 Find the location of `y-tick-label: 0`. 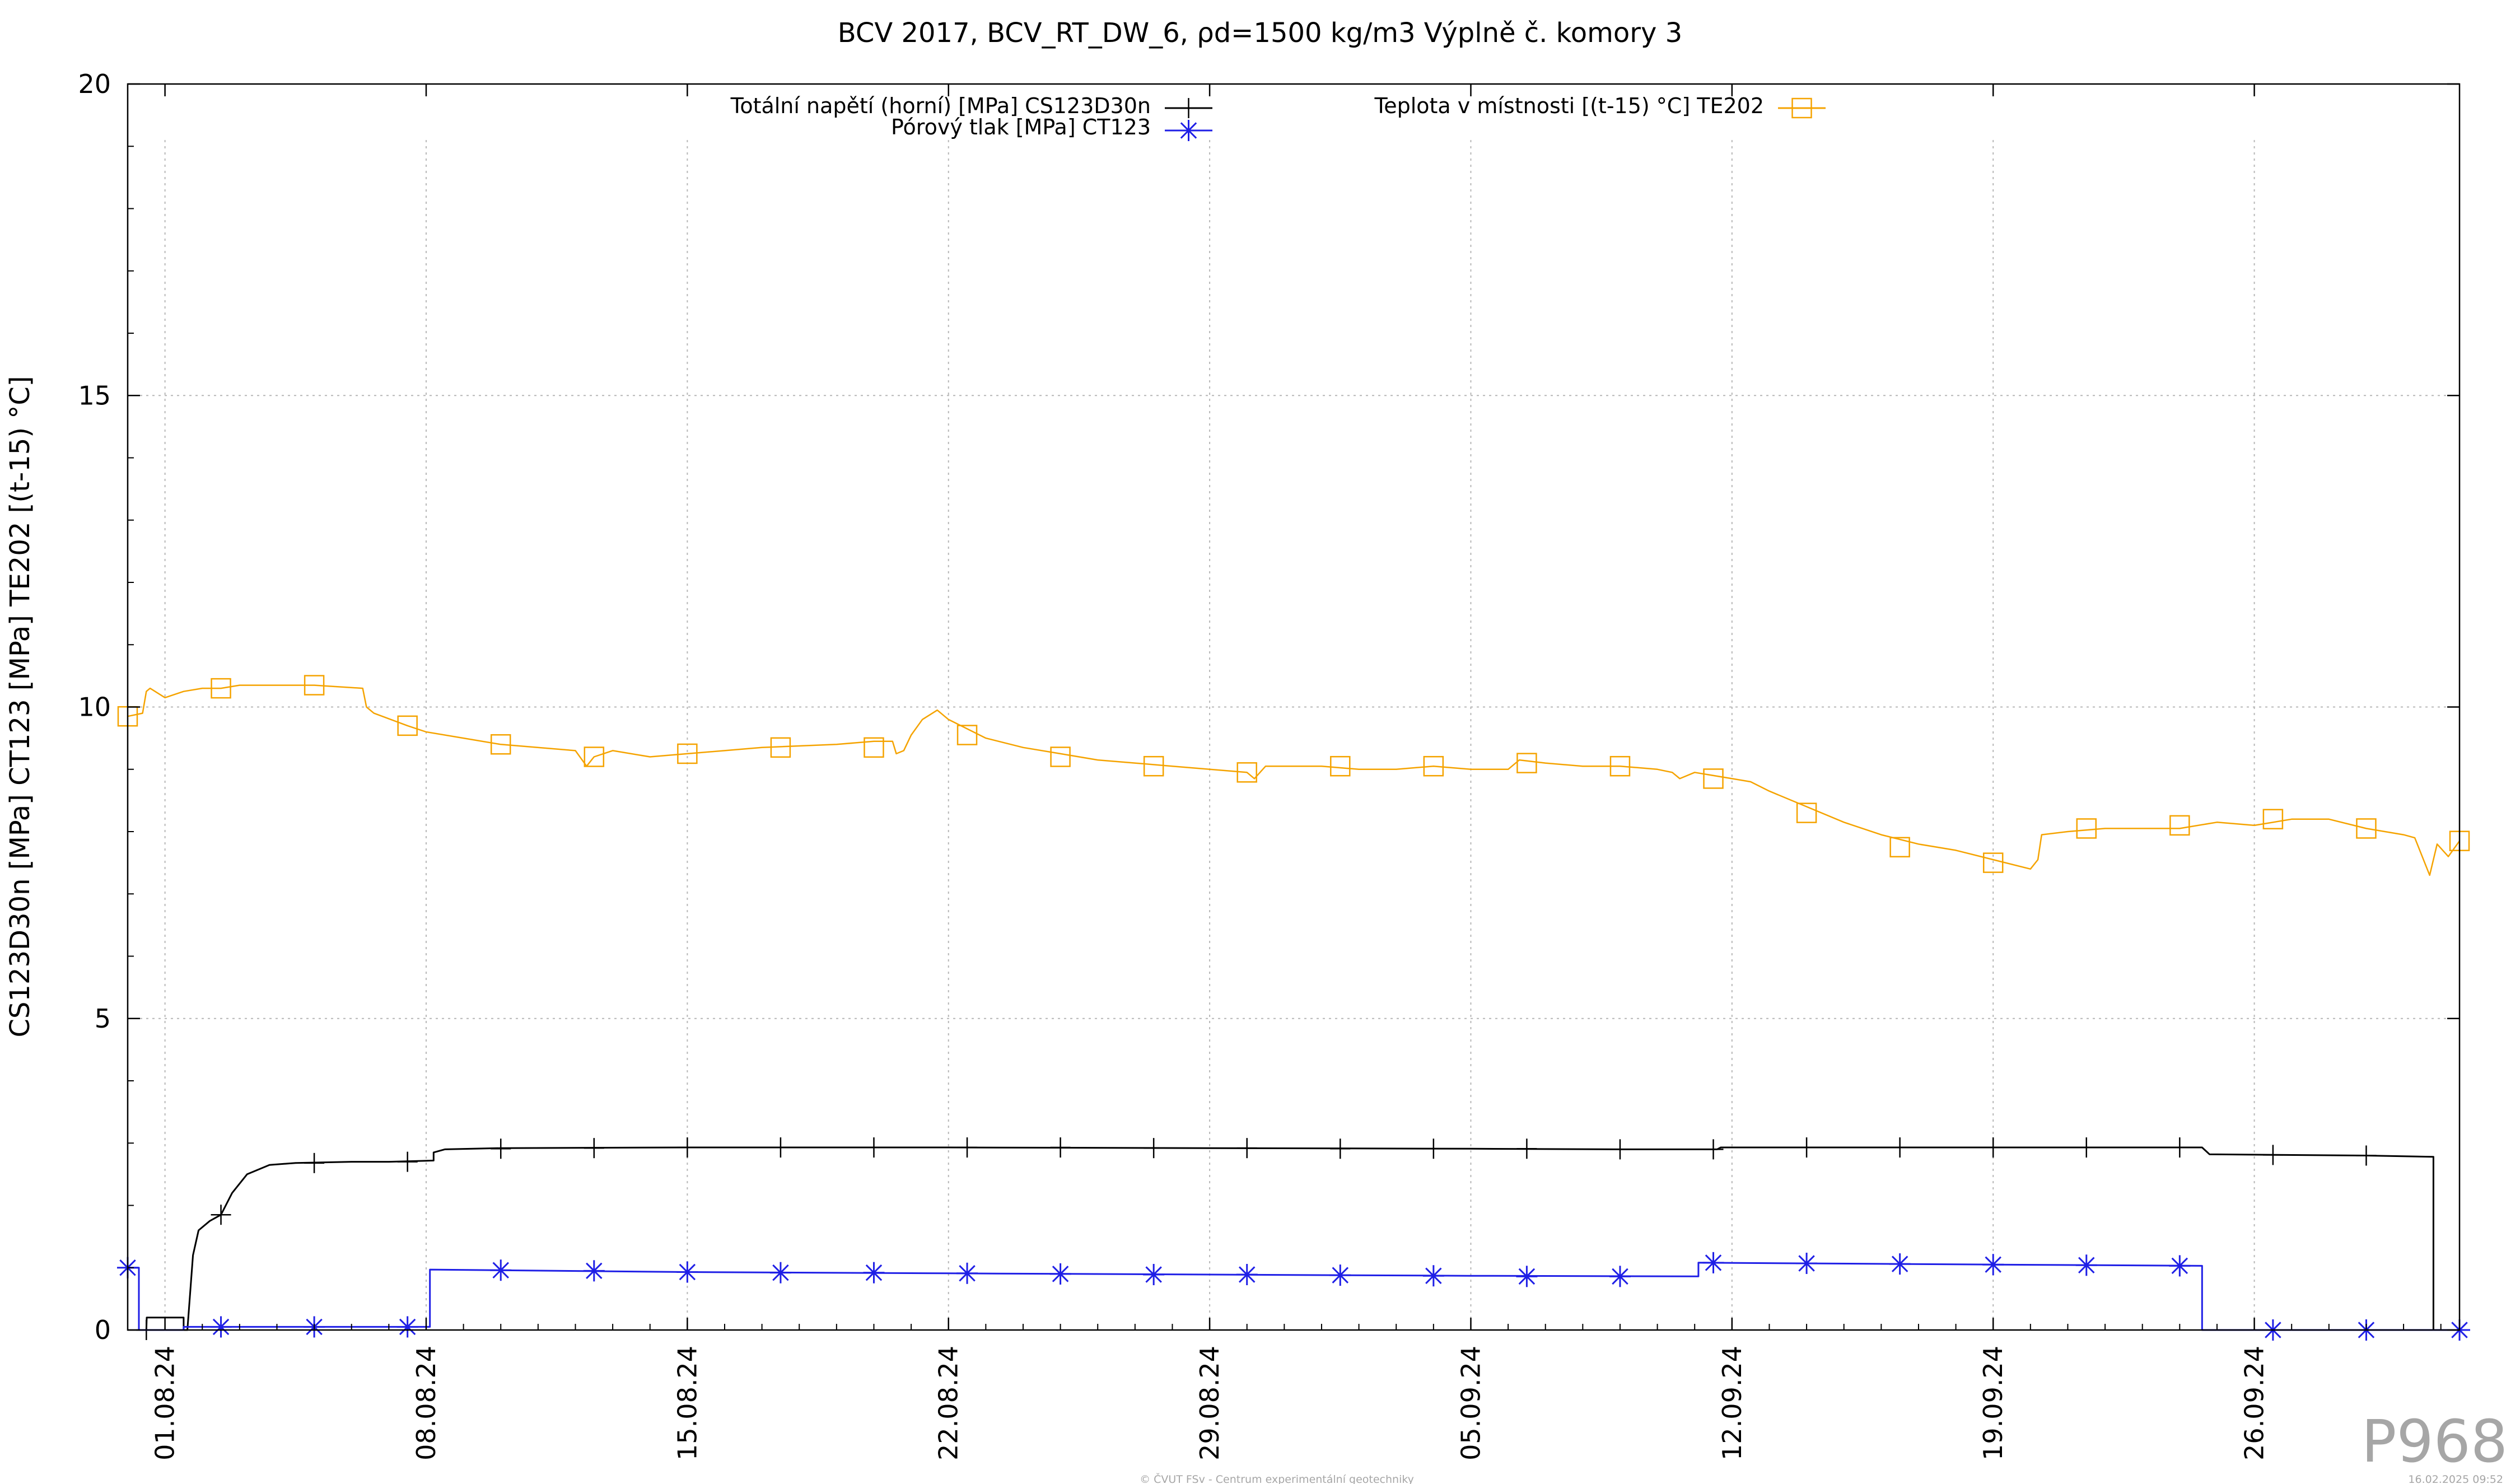

y-tick-label: 0 is located at coordinates (103, 1330).